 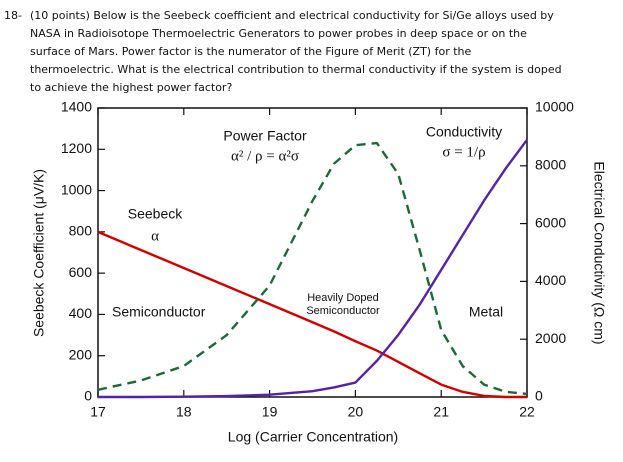 What do you see at coordinates (81, 231) in the screenshot?
I see `y-tick-label: 800` at bounding box center [81, 231].